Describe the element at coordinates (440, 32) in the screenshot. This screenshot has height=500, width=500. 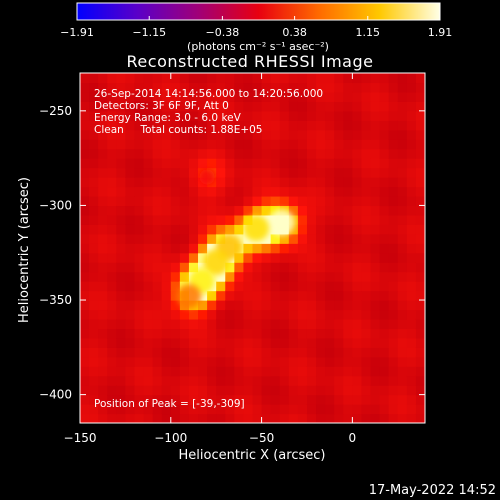
I see `colorbar-tick-label: 1.91` at that location.